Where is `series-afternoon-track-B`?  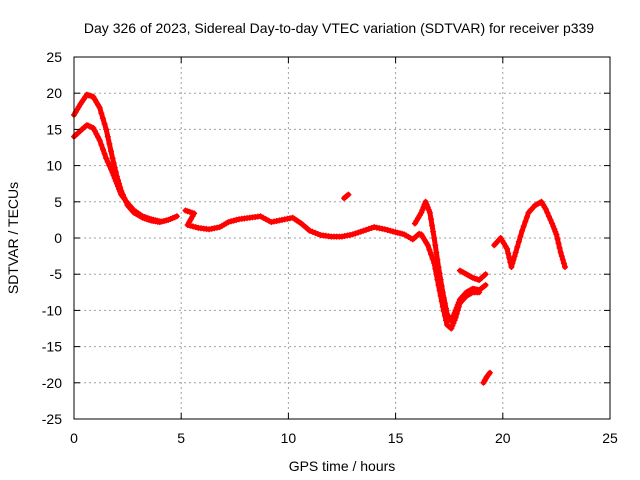
series-afternoon-track-B is located at coordinates (450, 281).